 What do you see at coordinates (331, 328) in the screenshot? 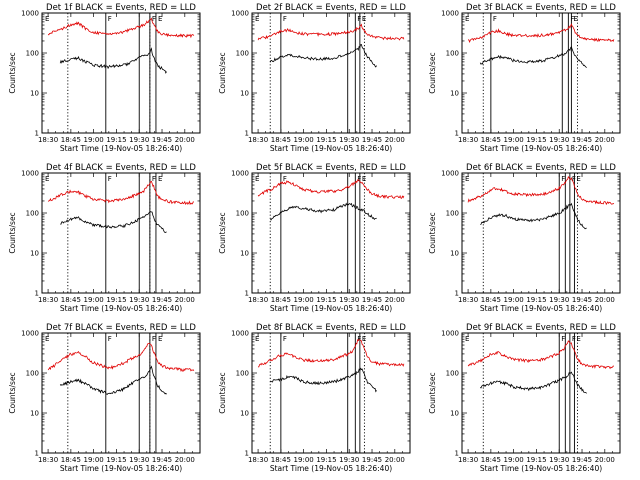
I see `panel-title: Det 8f BLACK = Events, RED = LLD` at bounding box center [331, 328].